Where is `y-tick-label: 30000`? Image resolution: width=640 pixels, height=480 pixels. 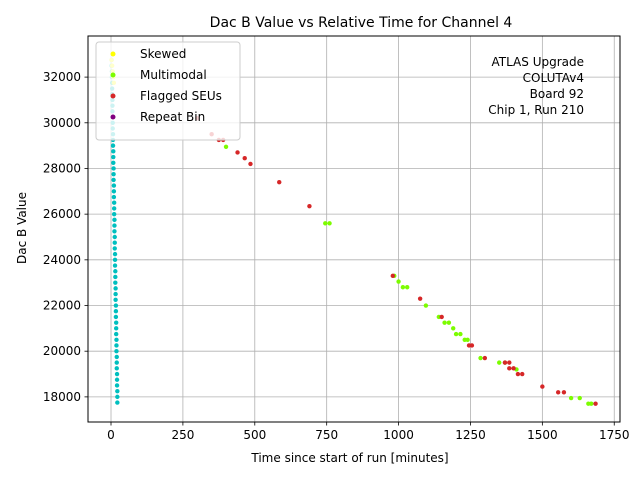 y-tick-label: 30000 is located at coordinates (62, 123).